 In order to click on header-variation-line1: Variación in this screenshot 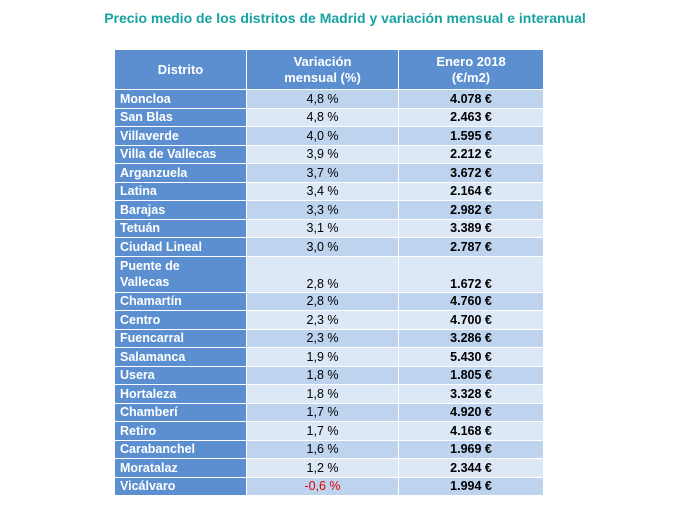, I will do `click(322, 61)`.